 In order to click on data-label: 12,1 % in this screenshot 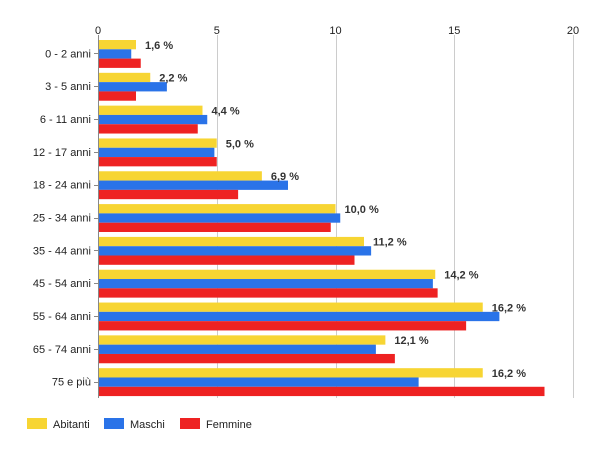, I will do `click(411, 341)`.